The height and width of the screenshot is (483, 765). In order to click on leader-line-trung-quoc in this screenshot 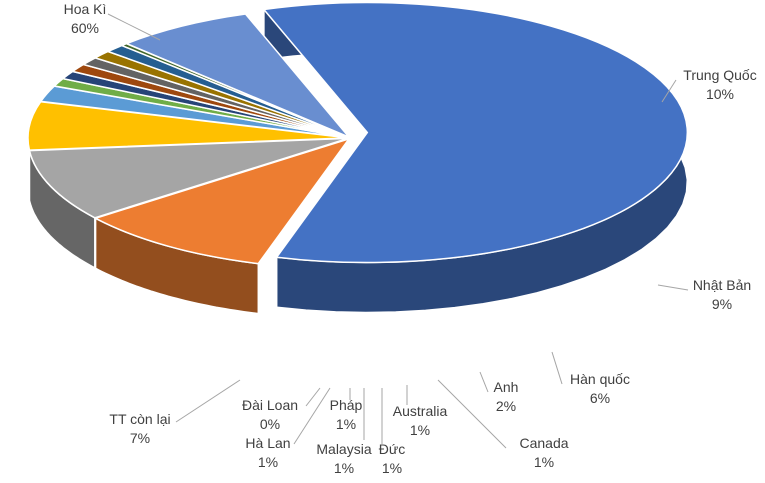, I will do `click(669, 91)`.